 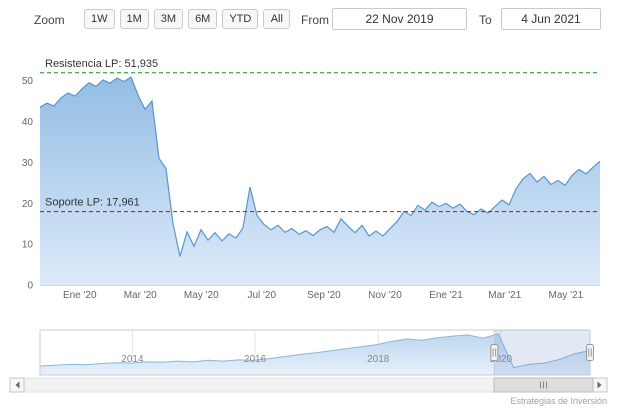 What do you see at coordinates (565, 295) in the screenshot?
I see `x-axis-label: May '21` at bounding box center [565, 295].